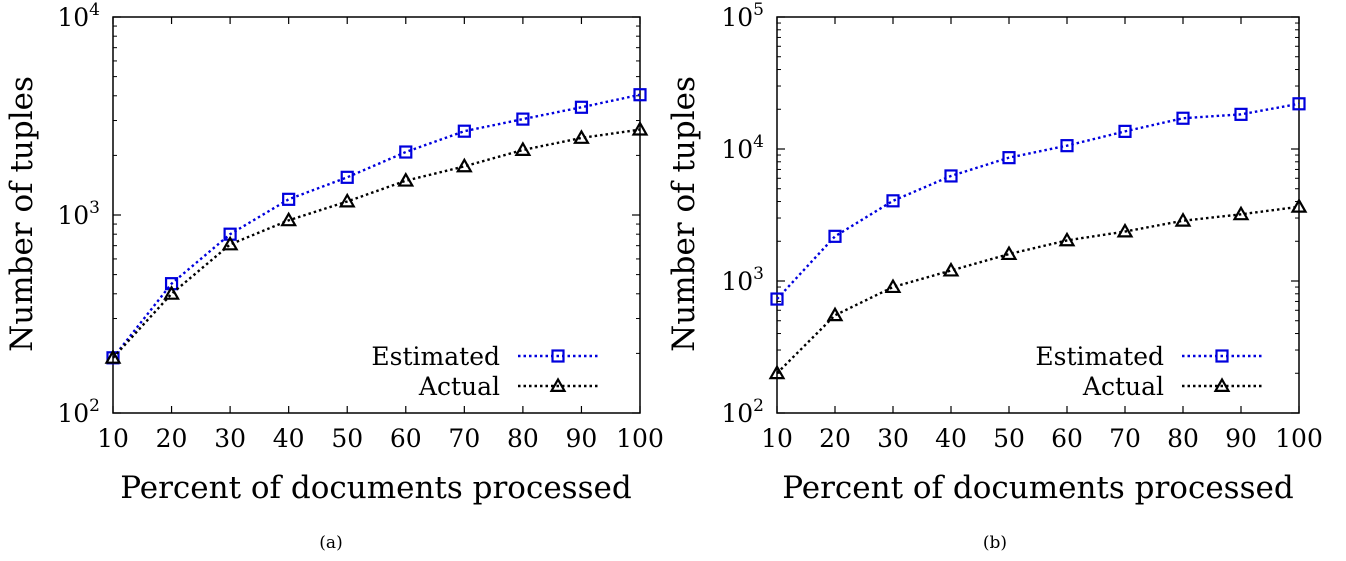  What do you see at coordinates (330, 543) in the screenshot?
I see `panel-caption: (a)` at bounding box center [330, 543].